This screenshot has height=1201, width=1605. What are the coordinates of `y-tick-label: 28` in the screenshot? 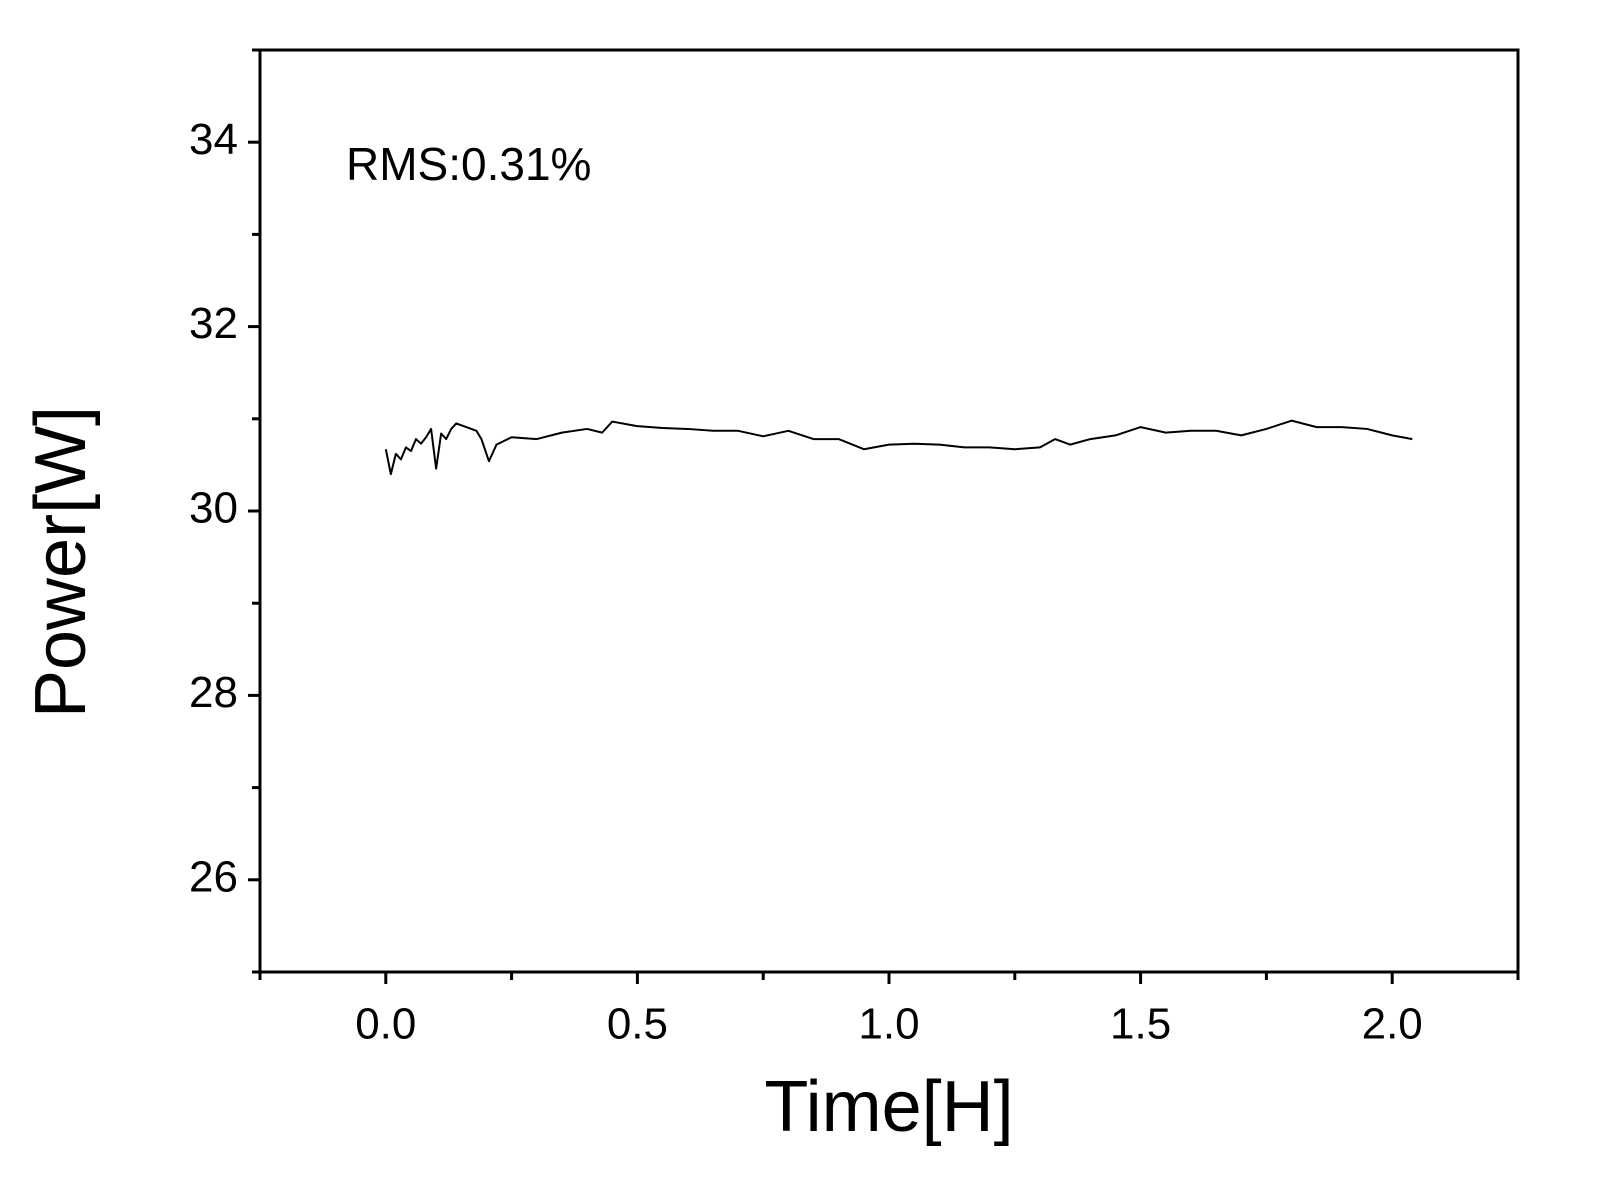 It's located at (213, 692).